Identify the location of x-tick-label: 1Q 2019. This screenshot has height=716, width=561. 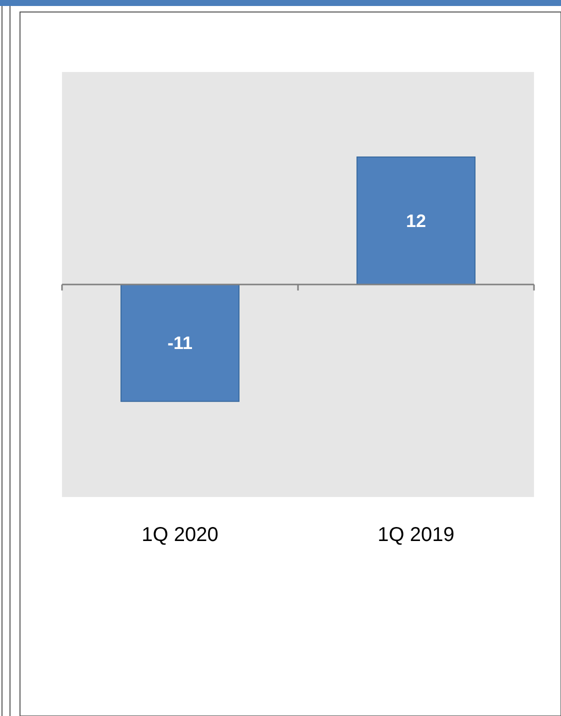
(416, 535).